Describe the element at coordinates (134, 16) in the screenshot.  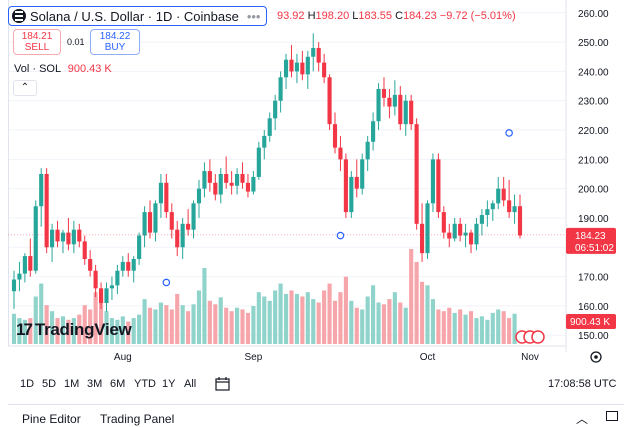
I see `symbol-title: Solana / U.S. Dollar · 1D · Coinbase` at that location.